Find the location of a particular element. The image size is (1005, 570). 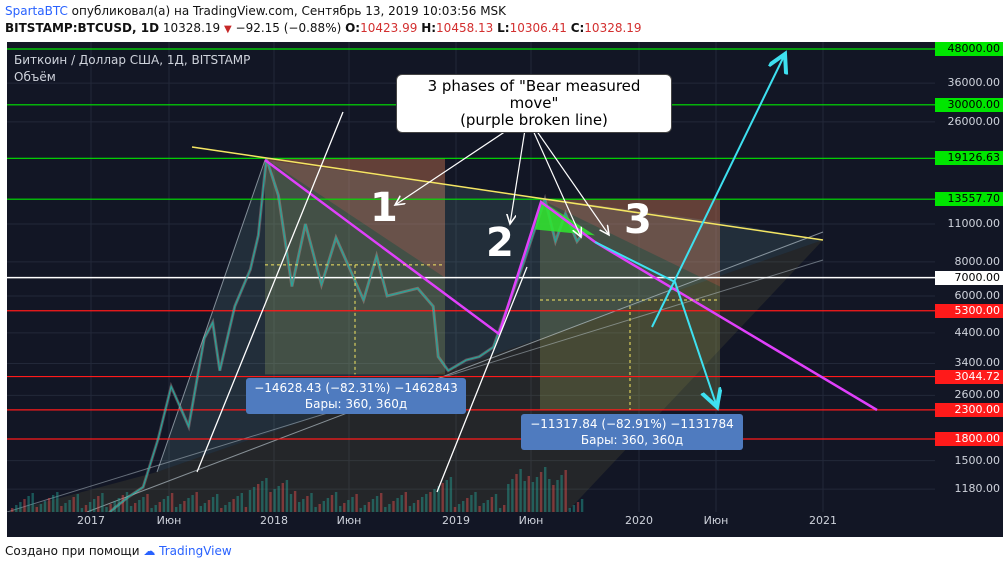

price-tick-label: 2600.00 is located at coordinates (977, 395).